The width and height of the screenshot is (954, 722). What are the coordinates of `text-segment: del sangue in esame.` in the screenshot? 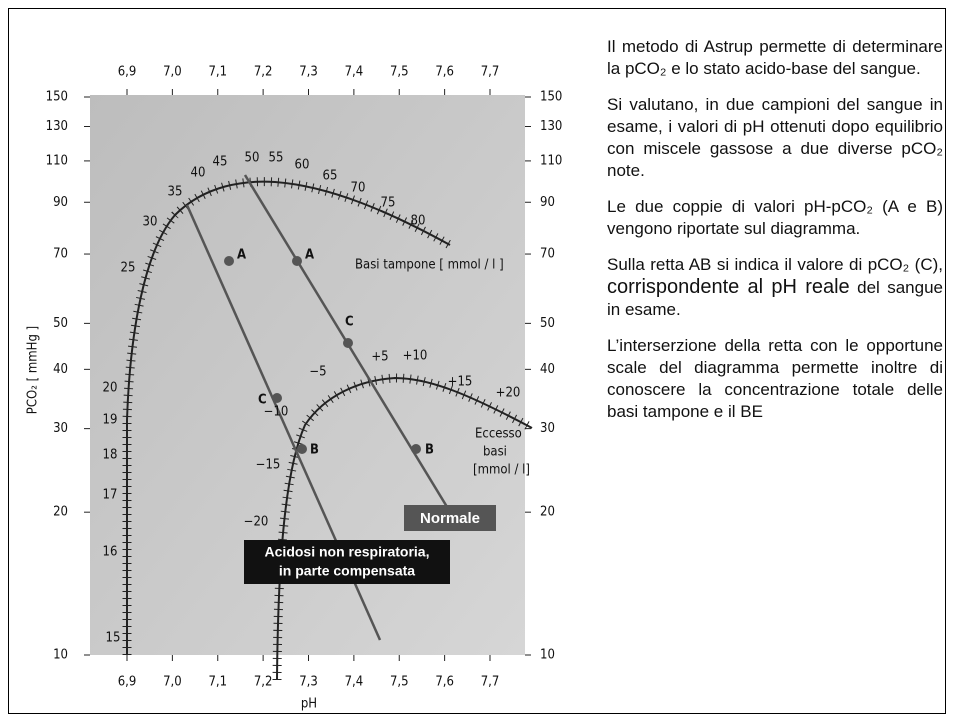 It's located at (775, 298).